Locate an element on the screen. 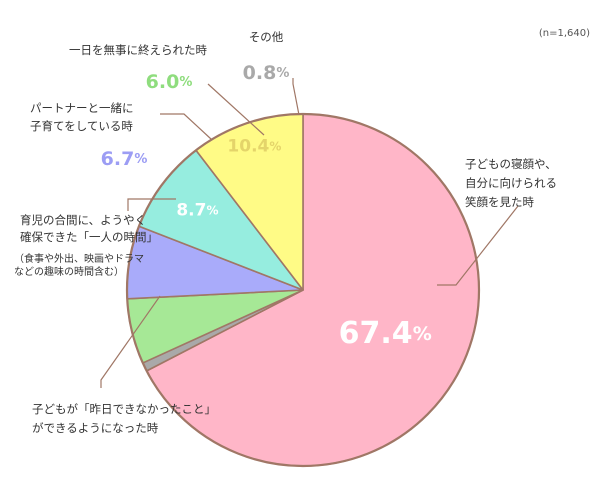 This screenshot has width=600, height=493. pct-label-4: 6.0% is located at coordinates (169, 82).